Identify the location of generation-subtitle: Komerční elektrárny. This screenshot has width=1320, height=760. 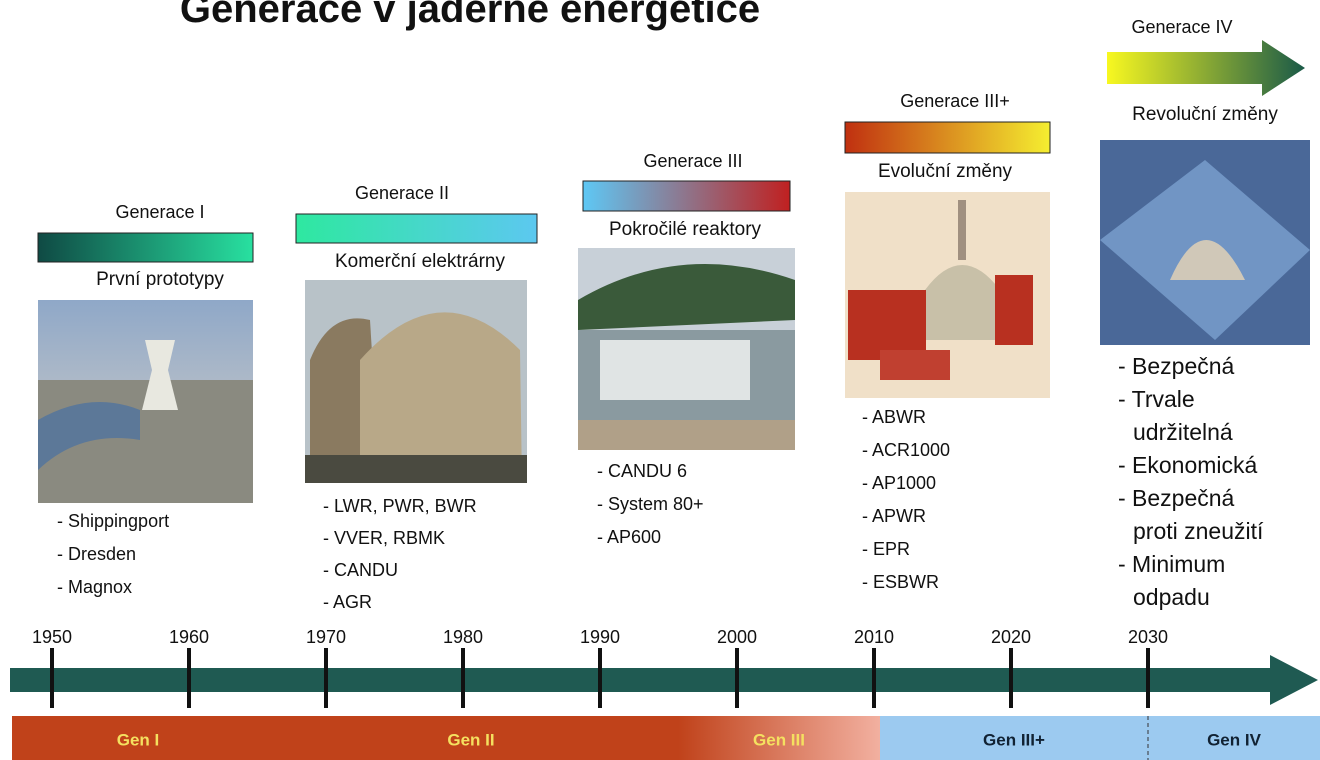
(420, 261).